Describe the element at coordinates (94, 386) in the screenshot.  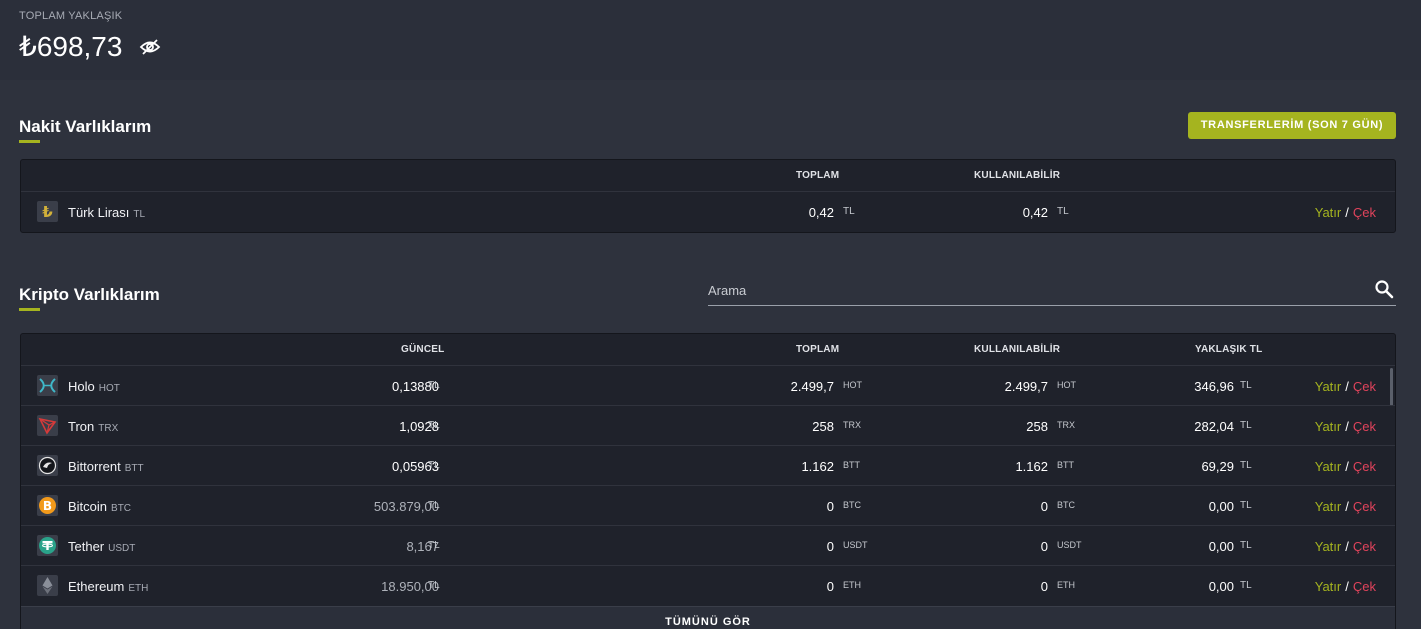
I see `asset-name: Holo HOT` at that location.